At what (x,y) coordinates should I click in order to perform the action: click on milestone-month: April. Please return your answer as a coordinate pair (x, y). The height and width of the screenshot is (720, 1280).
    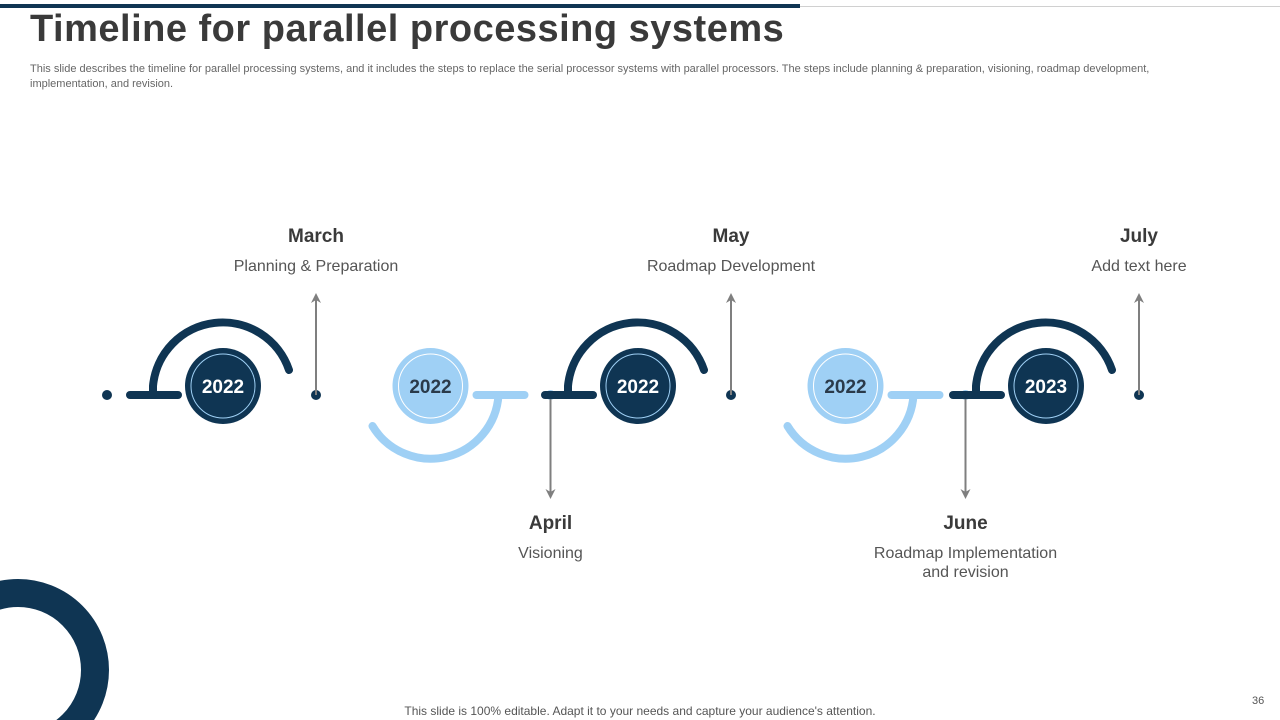
    Looking at the image, I should click on (550, 523).